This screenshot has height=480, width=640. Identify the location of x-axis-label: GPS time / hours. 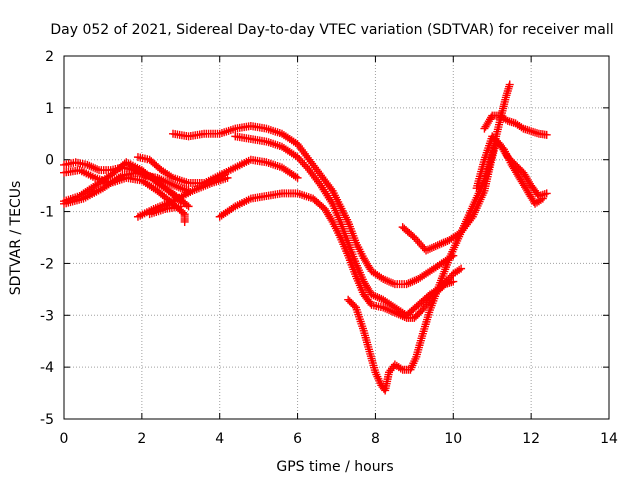
(334, 467).